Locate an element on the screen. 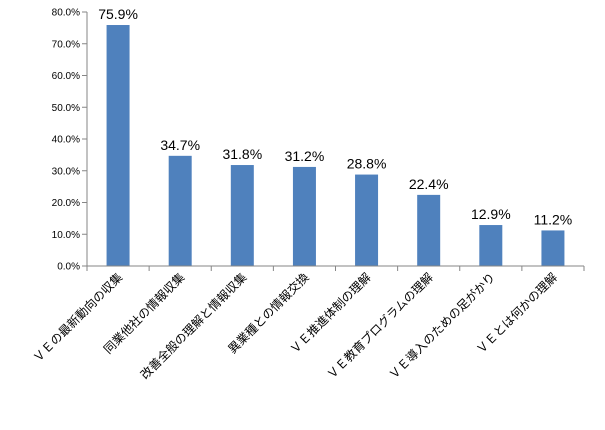 This screenshot has width=605, height=430. data-label: 11.2% is located at coordinates (553, 219).